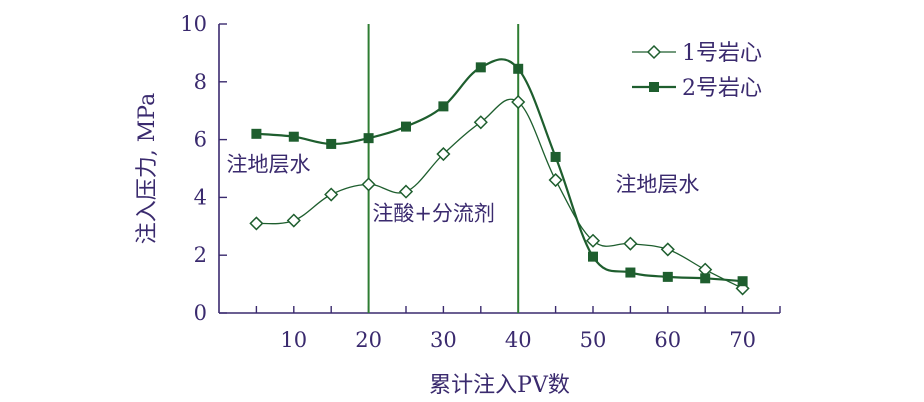  I want to click on y-axis-title: 注入压力, MPa, so click(147, 168).